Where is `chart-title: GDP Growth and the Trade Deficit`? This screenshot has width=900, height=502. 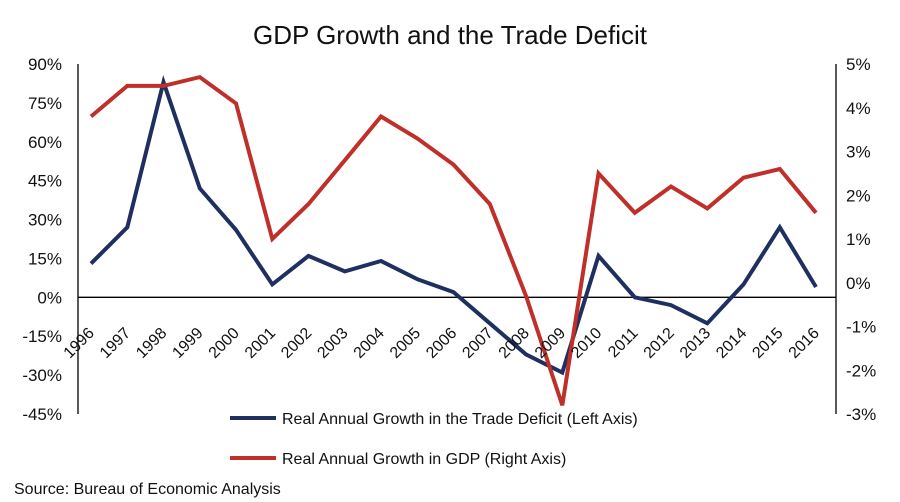 chart-title: GDP Growth and the Trade Deficit is located at coordinates (450, 35).